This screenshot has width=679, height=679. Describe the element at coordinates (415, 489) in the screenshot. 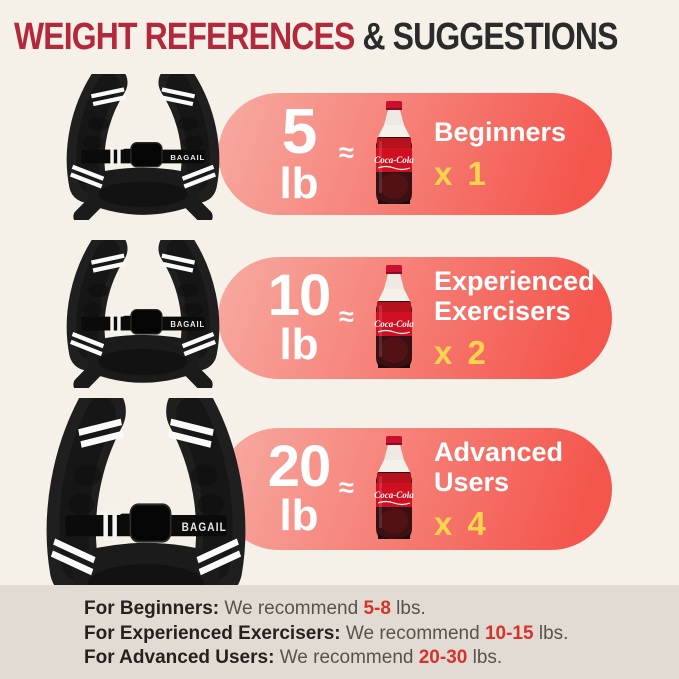

I see `suggestion-pill-advanced: 20 lb ≈ Coca-Cola Advanced Users x 4` at that location.